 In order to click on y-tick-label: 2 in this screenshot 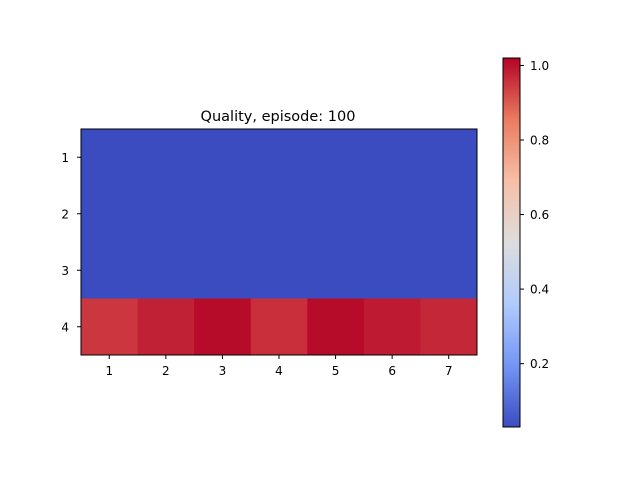, I will do `click(65, 214)`.